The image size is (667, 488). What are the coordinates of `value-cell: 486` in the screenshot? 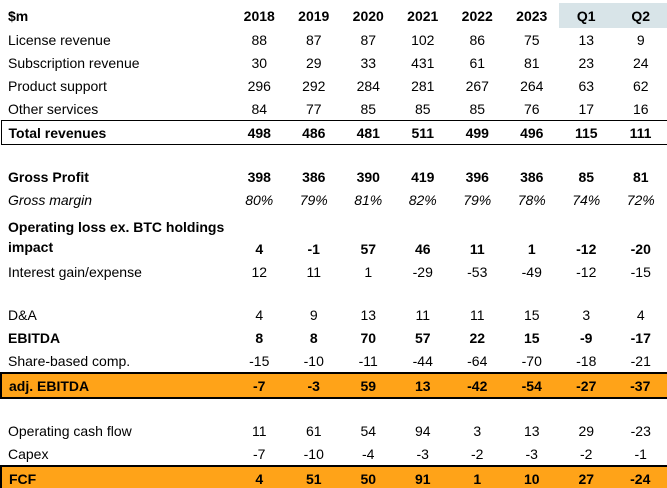 It's located at (313, 132).